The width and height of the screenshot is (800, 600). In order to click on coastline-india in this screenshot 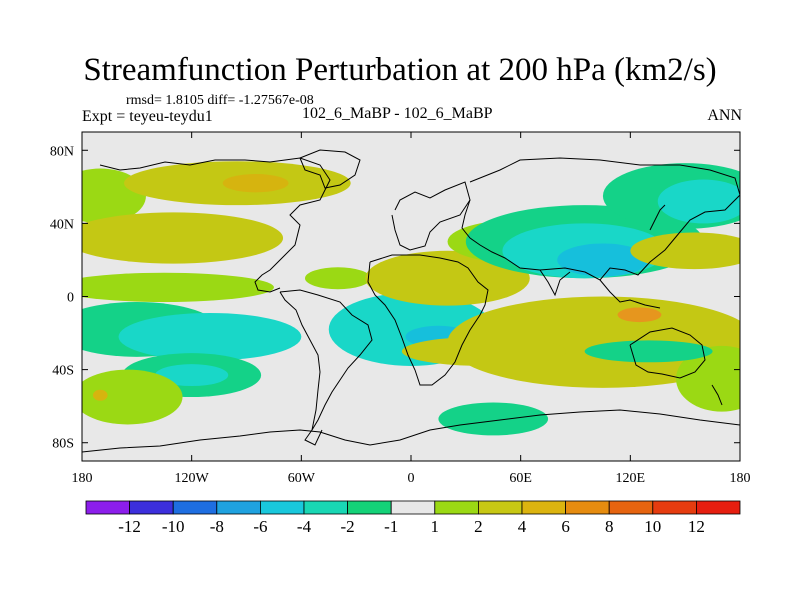, I will do `click(555, 283)`.